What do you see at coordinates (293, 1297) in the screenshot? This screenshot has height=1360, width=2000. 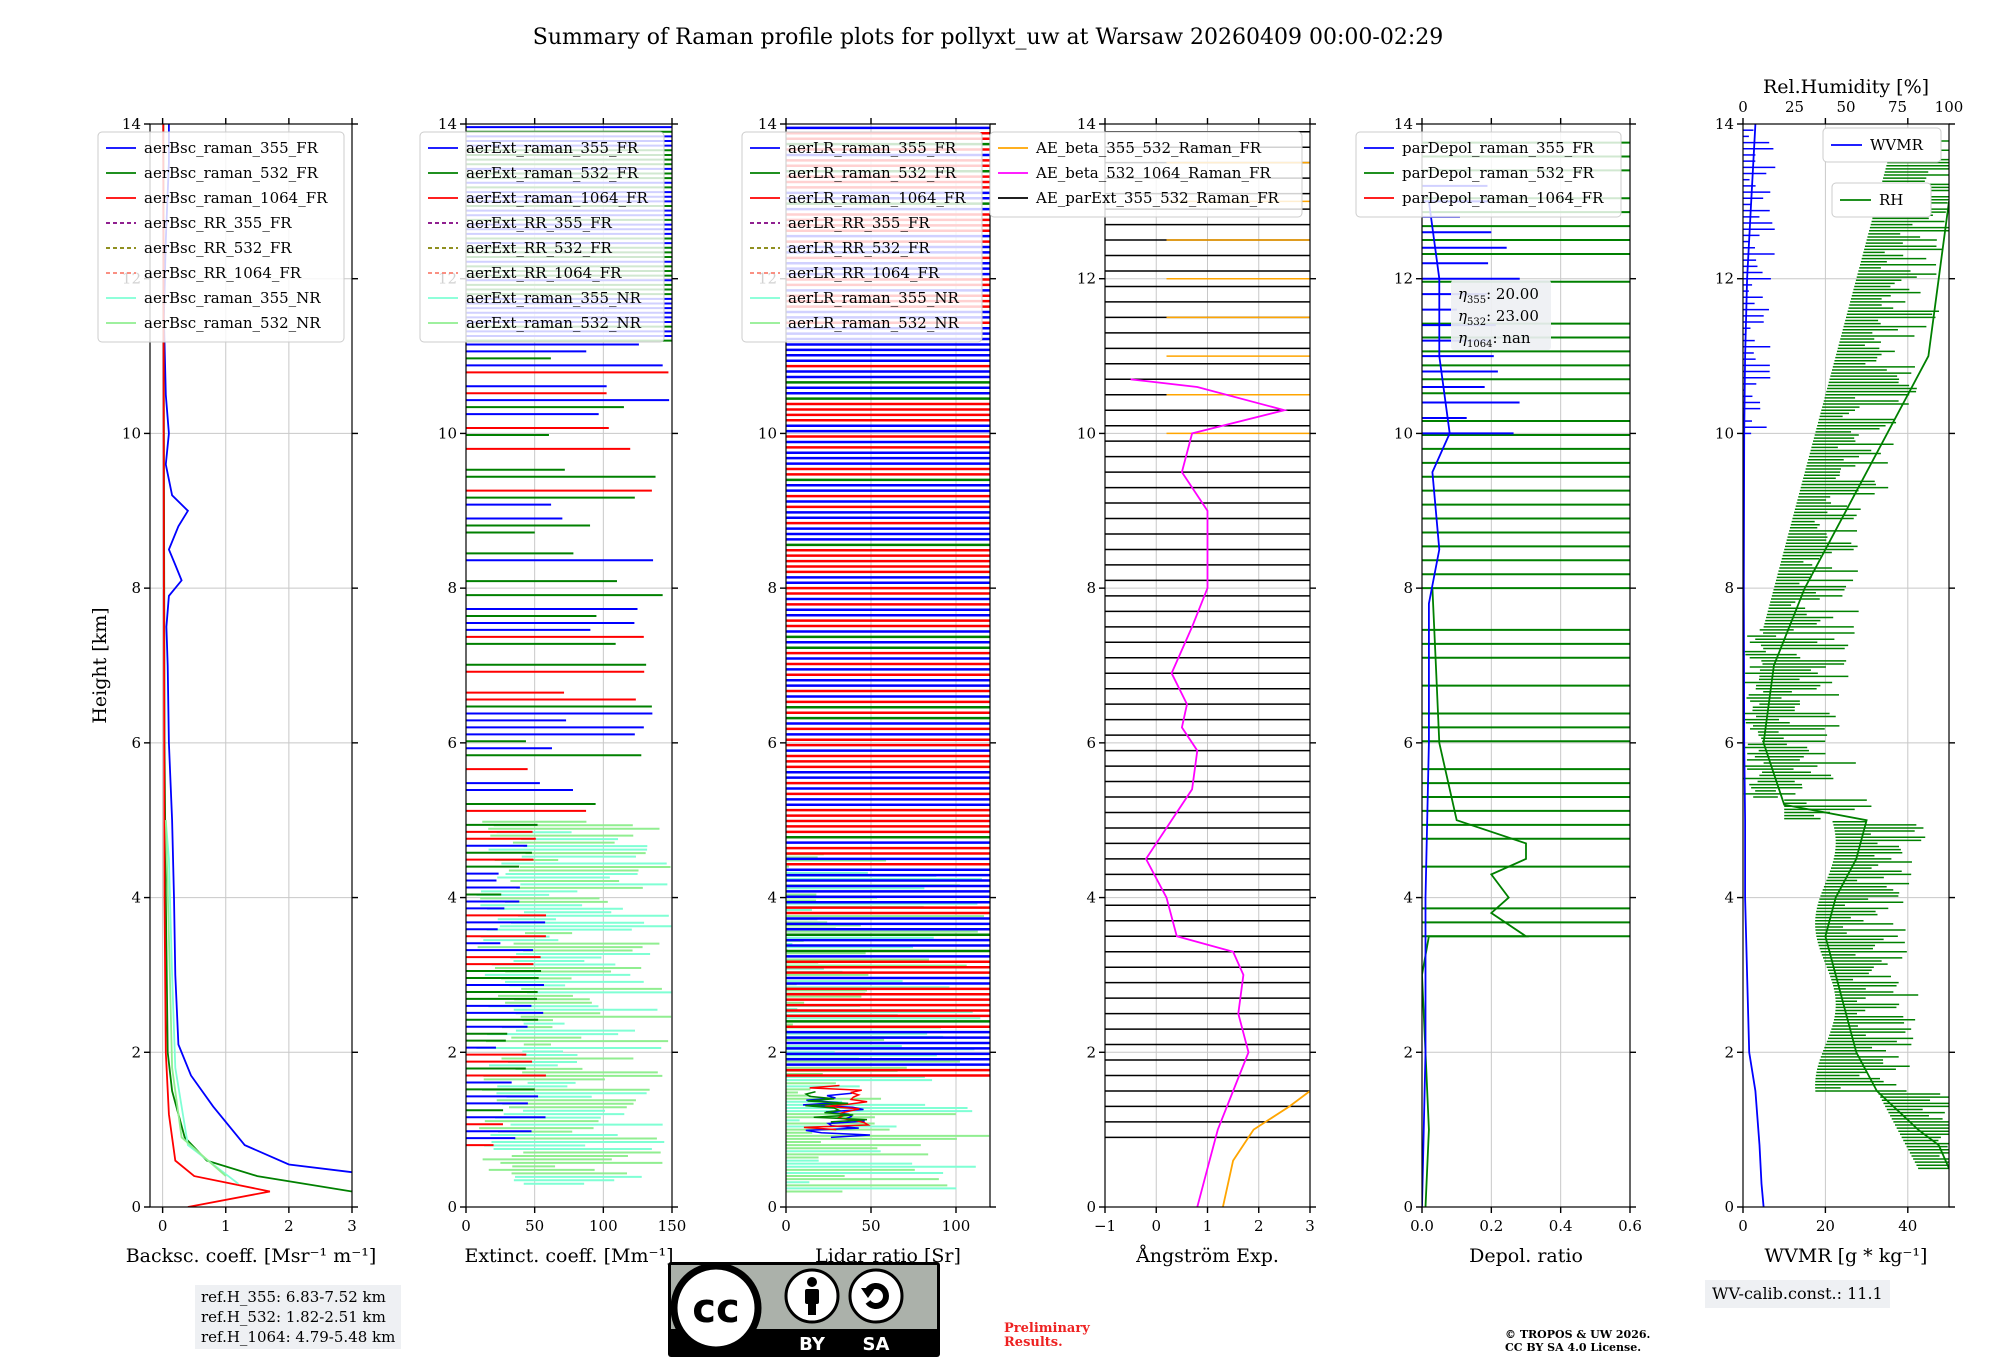 I see `note-line: ref.H_355: 6.83-7.52 km` at bounding box center [293, 1297].